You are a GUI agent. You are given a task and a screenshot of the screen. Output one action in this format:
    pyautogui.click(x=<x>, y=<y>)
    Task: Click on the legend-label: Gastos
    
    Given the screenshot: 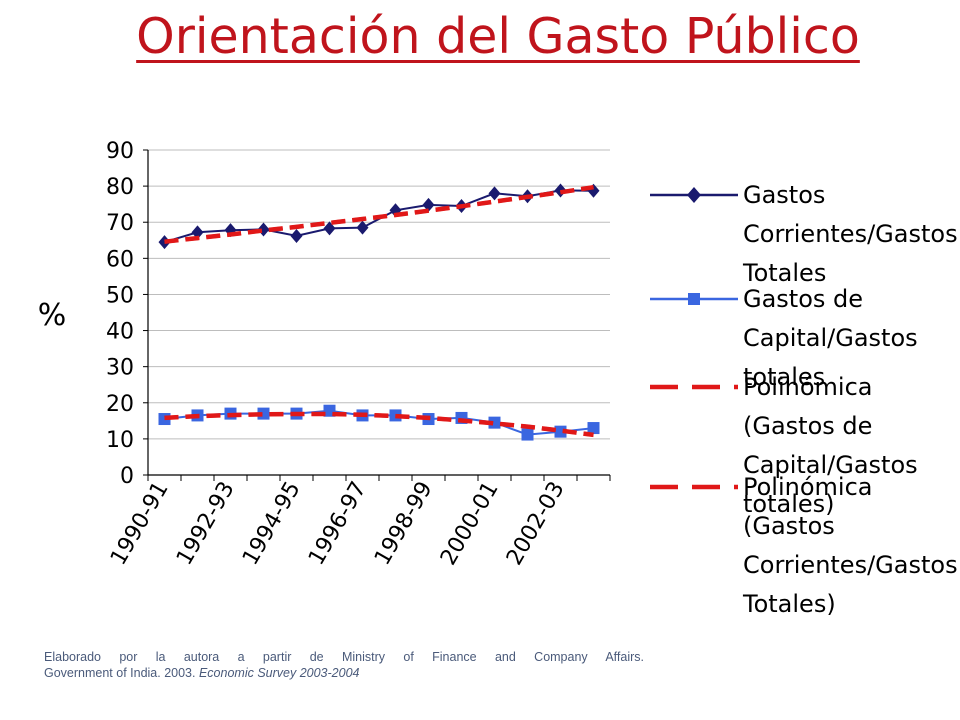 What is the action you would take?
    pyautogui.click(x=784, y=195)
    